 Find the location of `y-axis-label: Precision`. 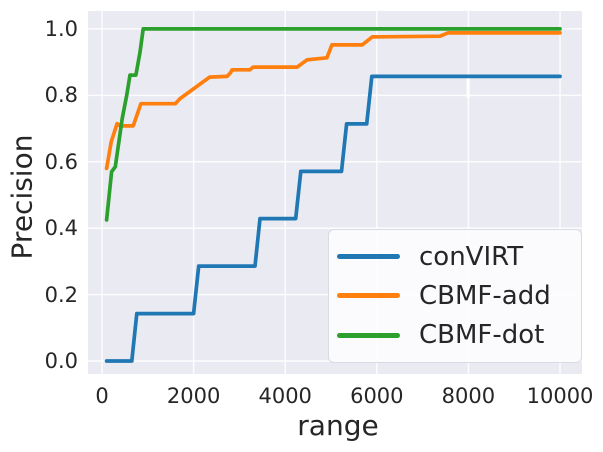

y-axis-label: Precision is located at coordinates (22, 197).